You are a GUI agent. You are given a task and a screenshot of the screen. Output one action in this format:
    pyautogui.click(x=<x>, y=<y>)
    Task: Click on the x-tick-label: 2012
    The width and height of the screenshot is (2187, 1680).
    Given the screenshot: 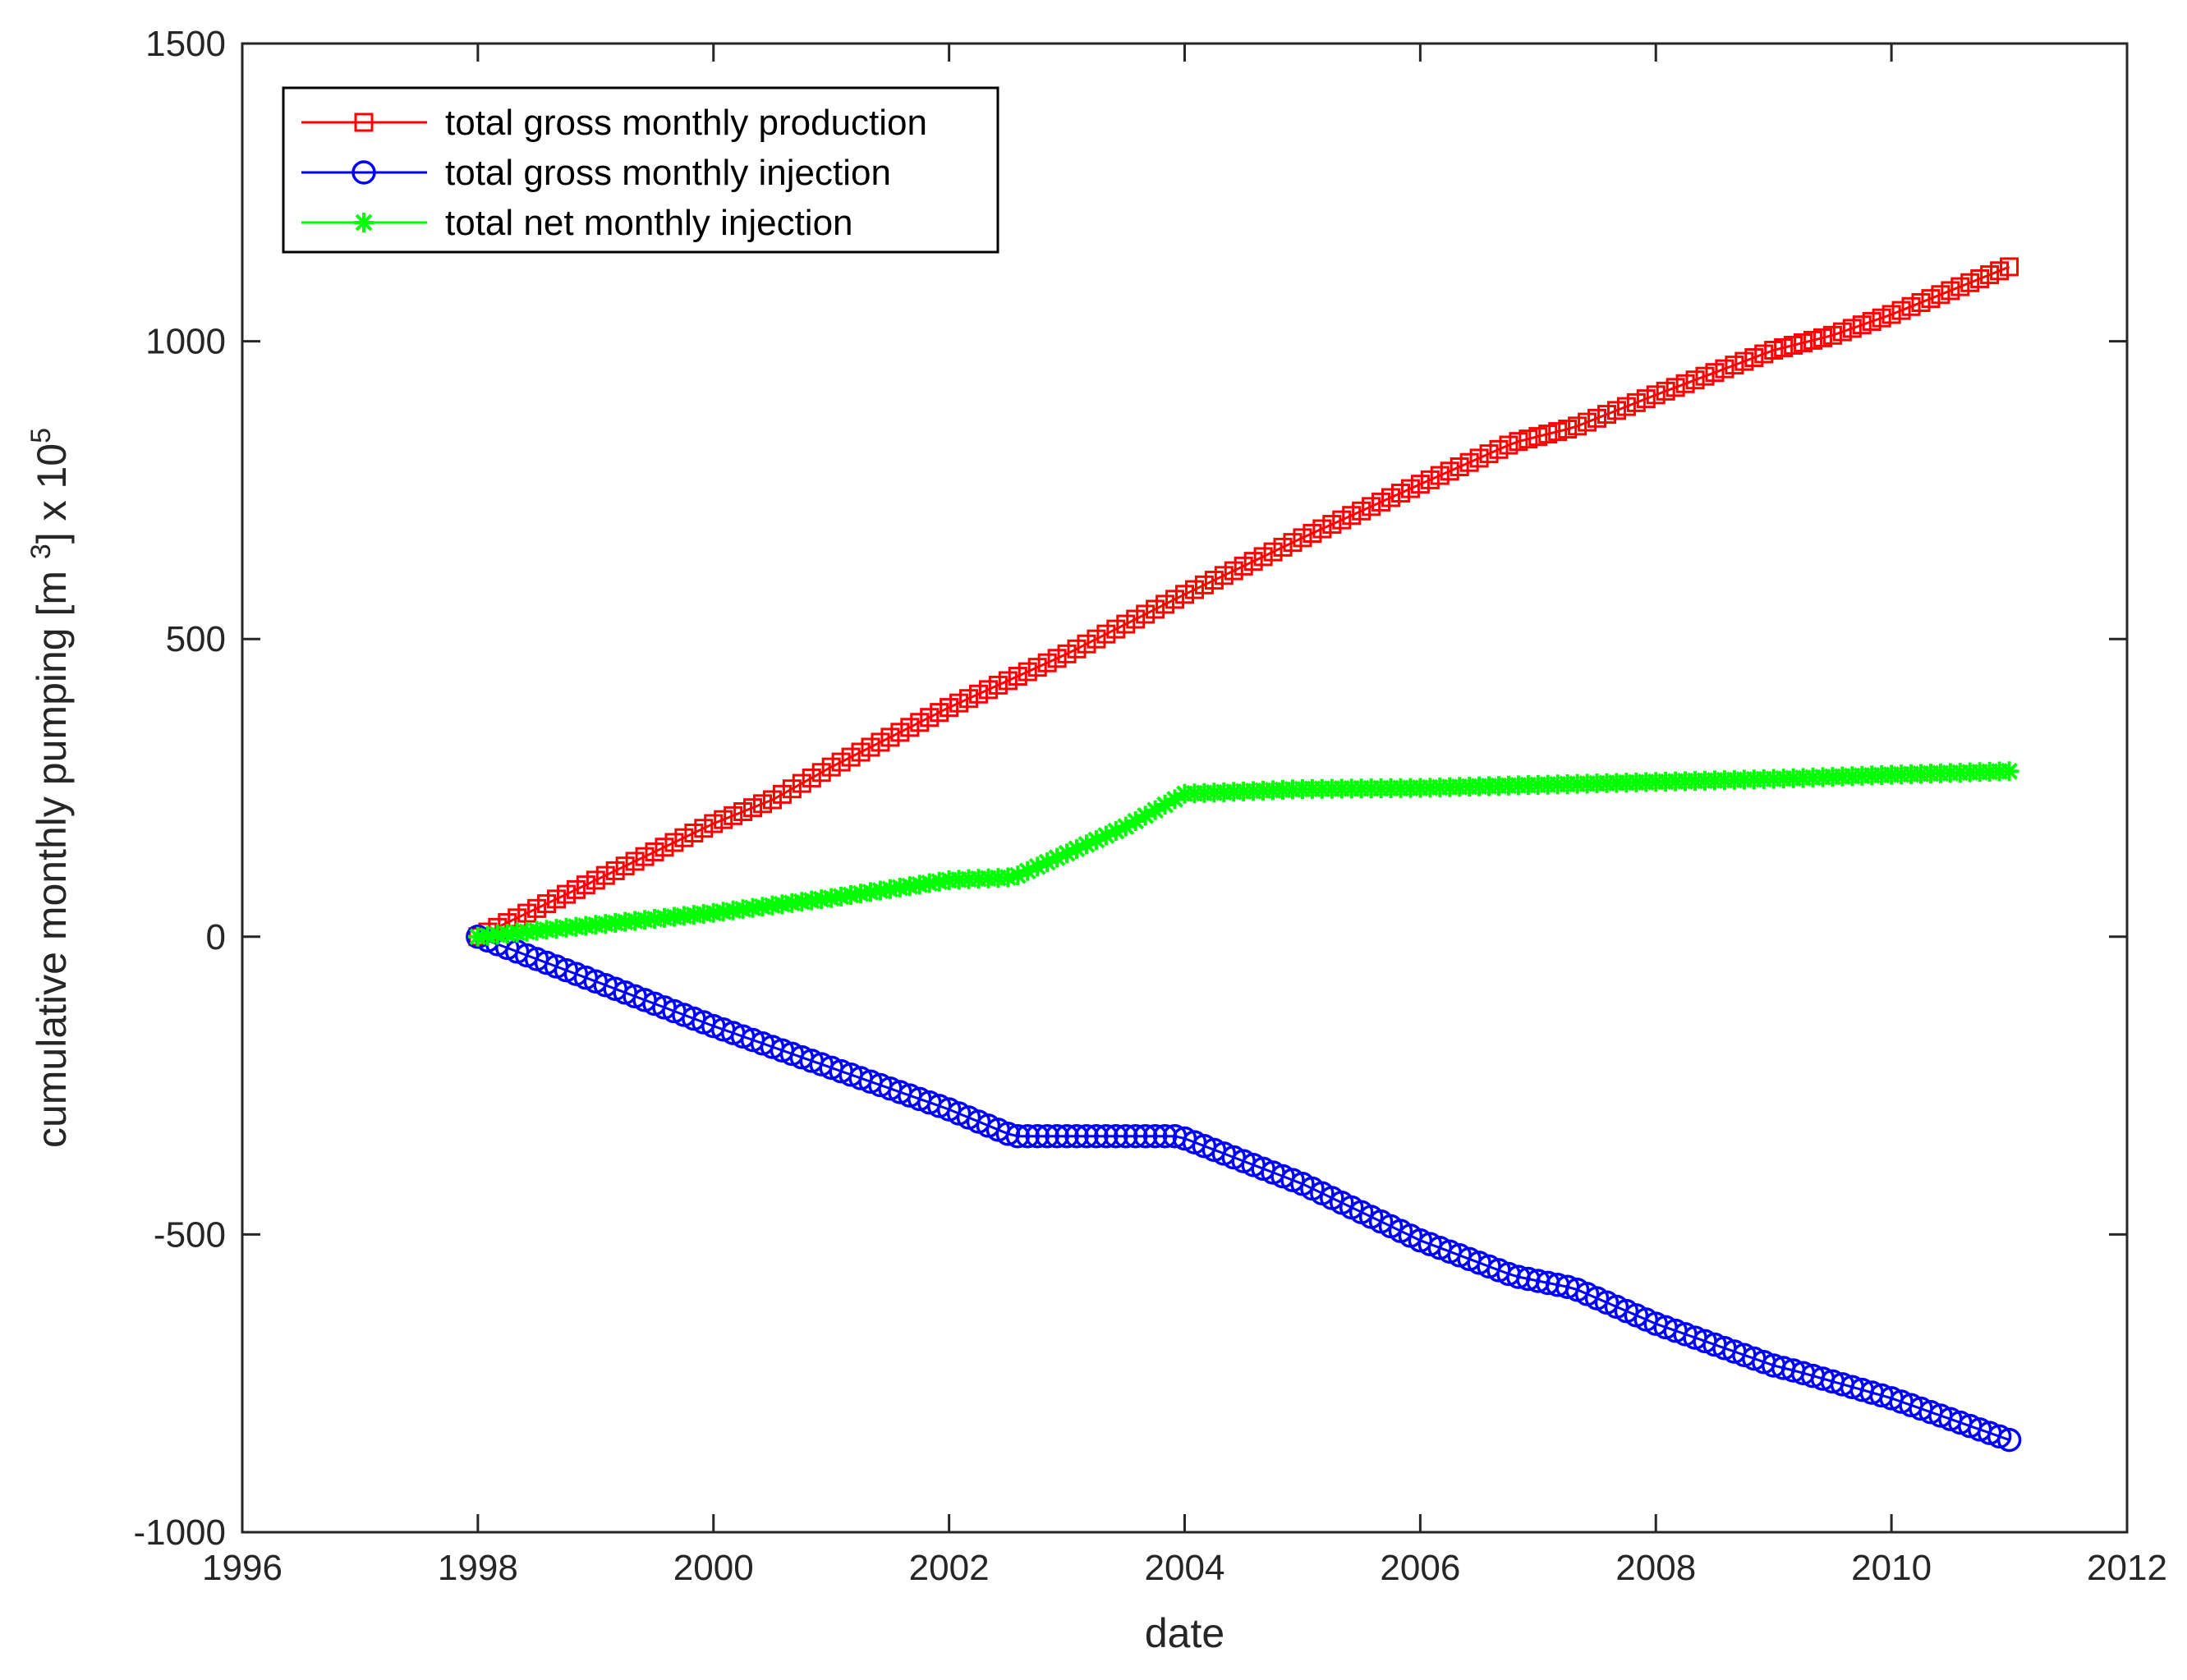 What is the action you would take?
    pyautogui.click(x=2127, y=1568)
    